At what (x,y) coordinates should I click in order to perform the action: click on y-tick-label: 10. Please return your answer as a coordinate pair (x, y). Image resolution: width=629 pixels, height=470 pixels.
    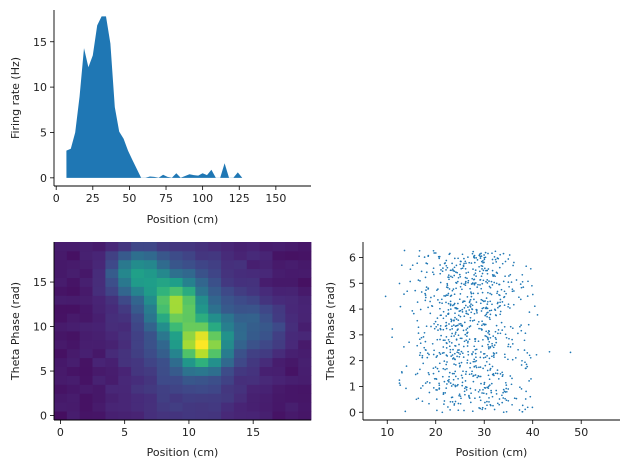
    Looking at the image, I should click on (40, 327).